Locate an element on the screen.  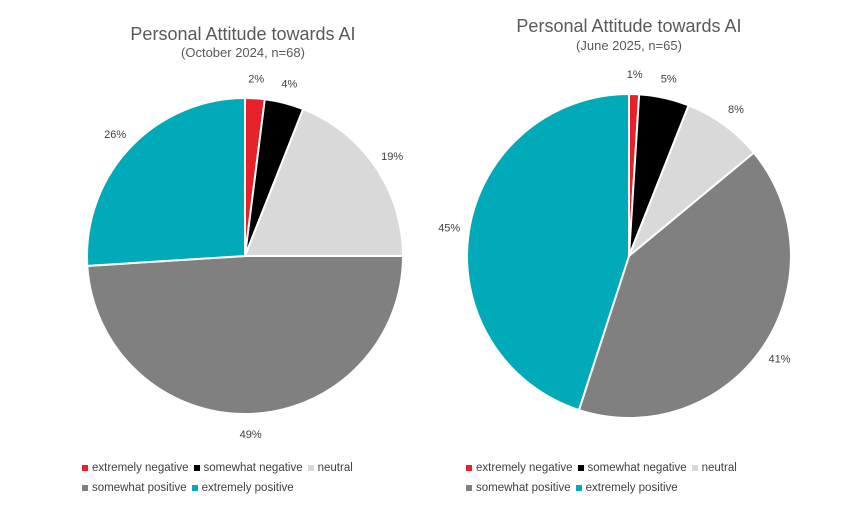
data-label-somewhat-negative: 5% is located at coordinates (669, 79).